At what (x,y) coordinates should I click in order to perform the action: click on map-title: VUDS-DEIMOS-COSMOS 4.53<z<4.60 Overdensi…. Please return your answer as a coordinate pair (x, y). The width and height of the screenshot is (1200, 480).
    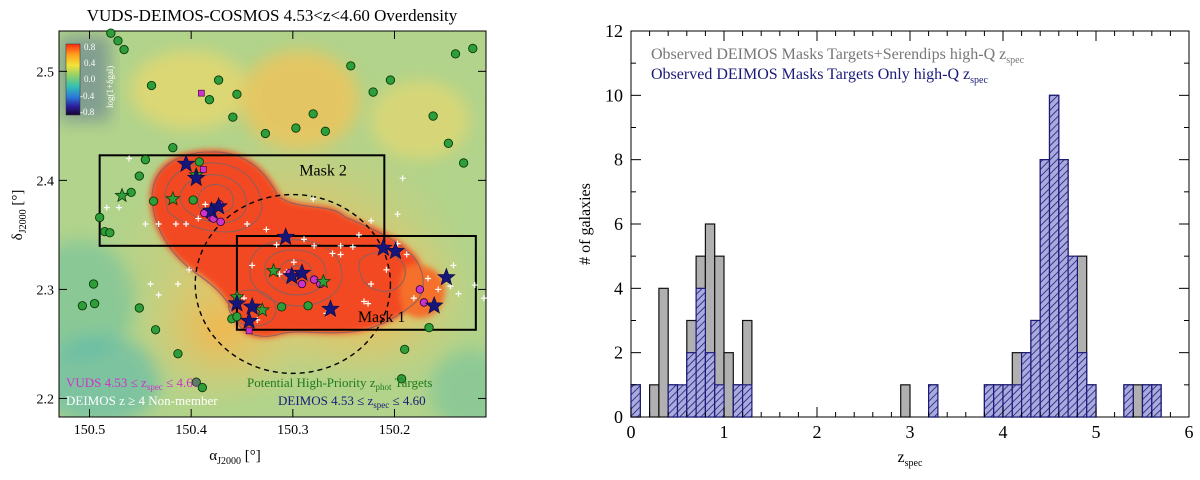
    Looking at the image, I should click on (272, 15).